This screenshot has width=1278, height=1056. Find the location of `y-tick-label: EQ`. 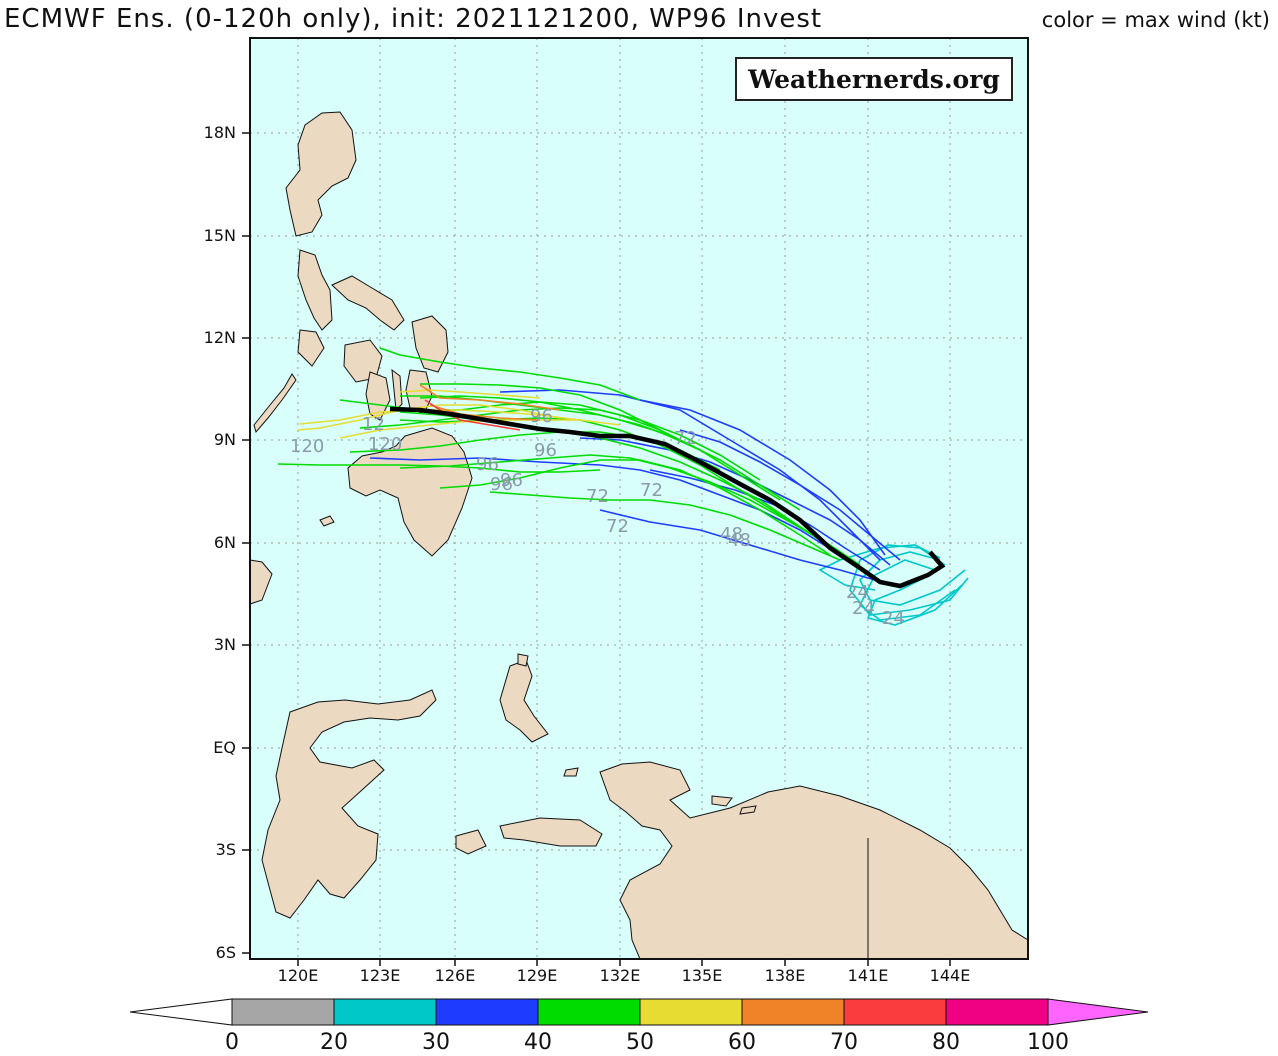

y-tick-label: EQ is located at coordinates (224, 747).